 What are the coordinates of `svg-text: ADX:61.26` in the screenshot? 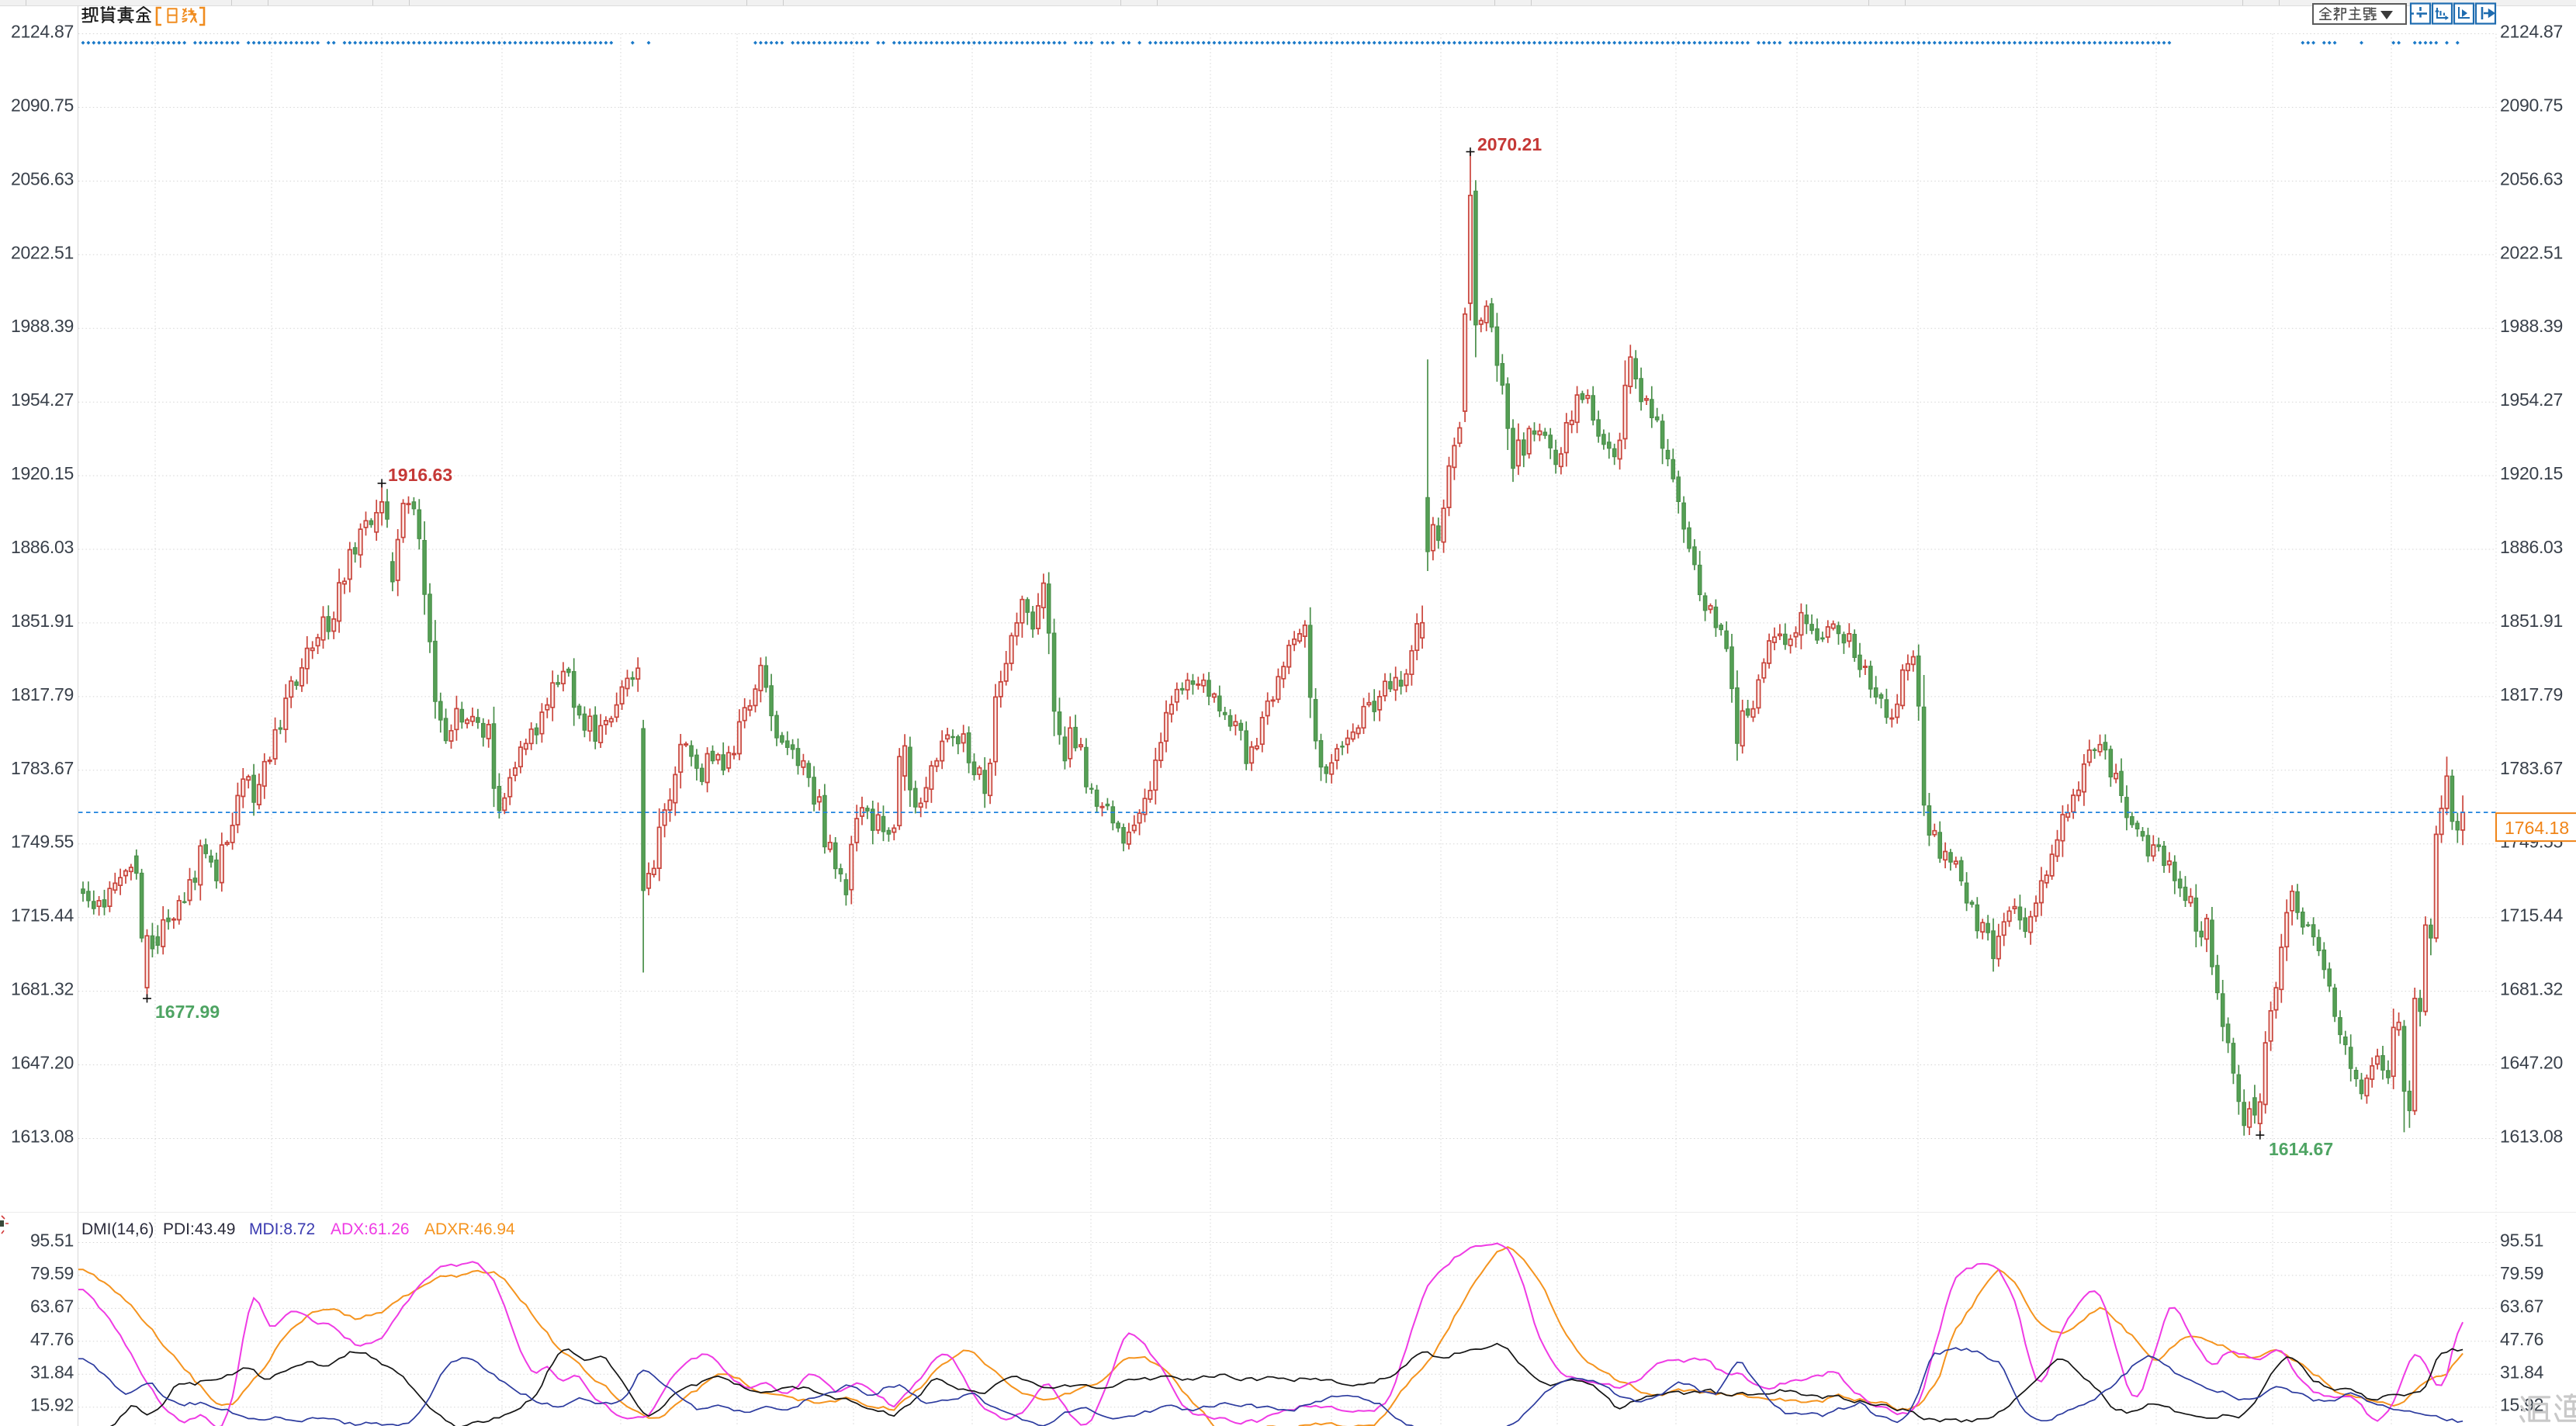 It's located at (370, 1229).